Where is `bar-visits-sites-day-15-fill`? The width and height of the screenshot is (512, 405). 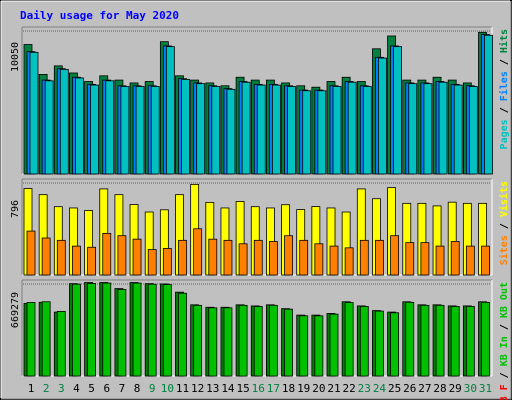 bar-visits-sites-day-15-fill is located at coordinates (243, 259).